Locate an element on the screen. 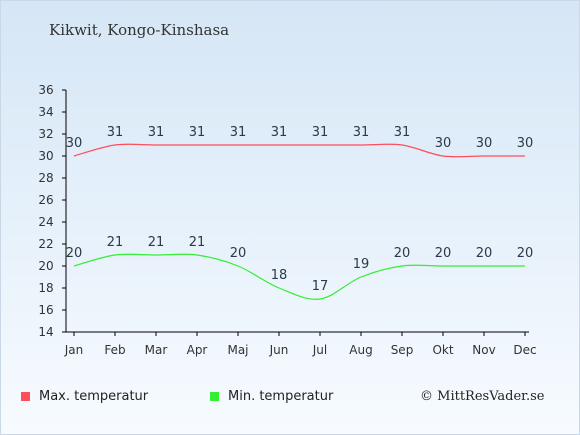  y-tick-label: 20 is located at coordinates (45, 266).